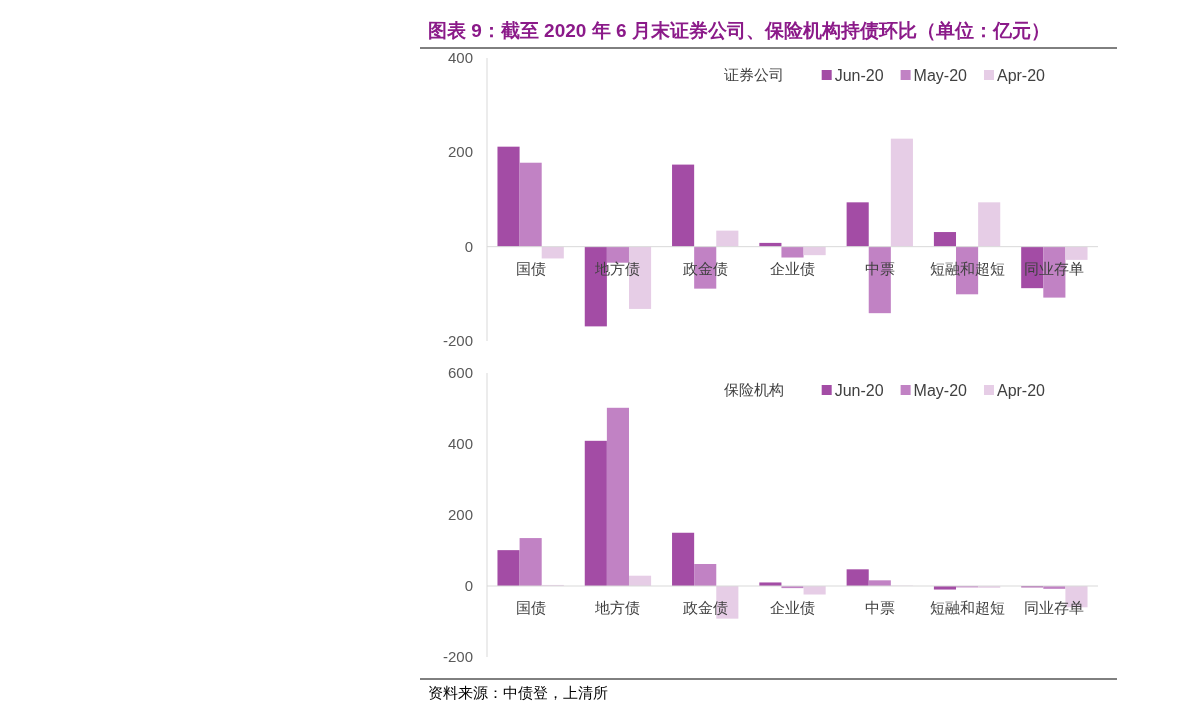  Describe the element at coordinates (967, 608) in the screenshot. I see `x-tick-label: 短融和超短` at that location.